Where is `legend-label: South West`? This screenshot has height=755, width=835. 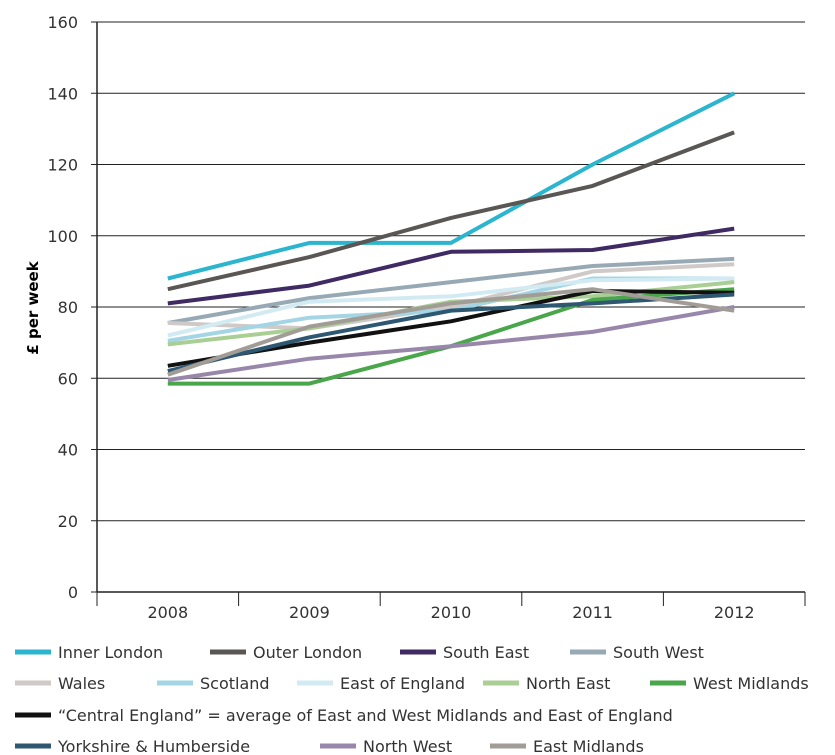
legend-label: South West is located at coordinates (658, 652).